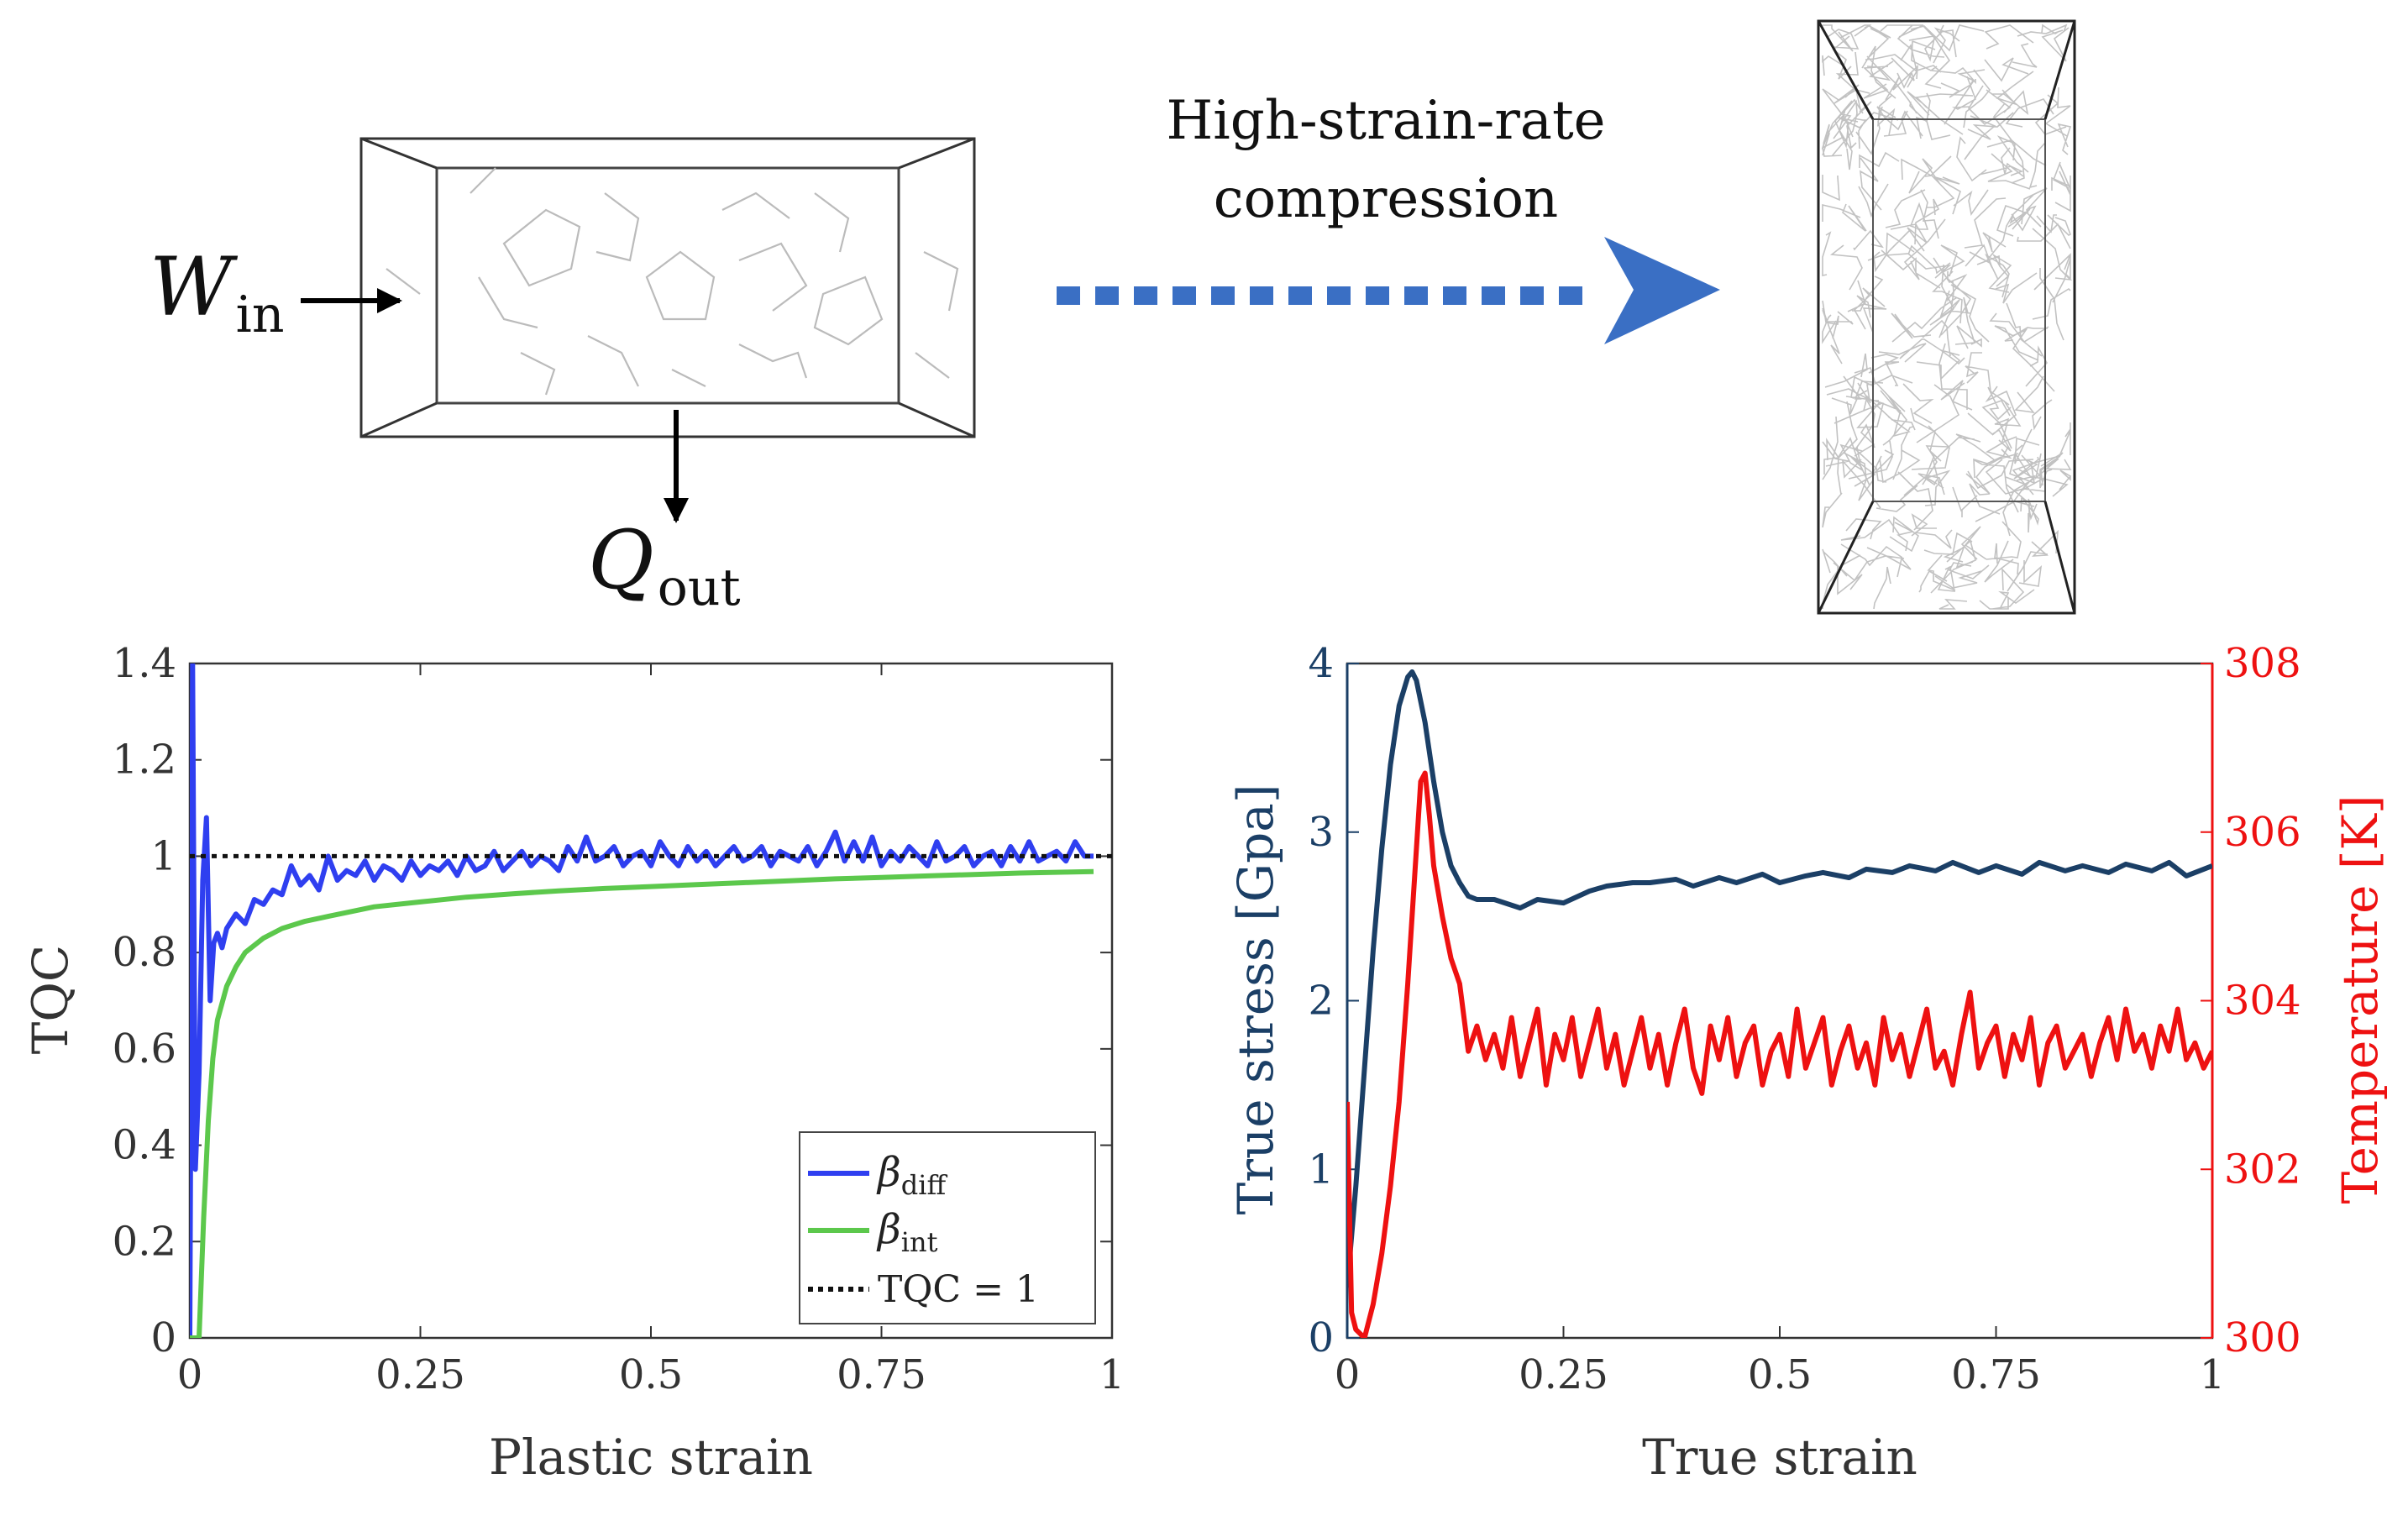 The image size is (2408, 1521). I want to click on legend-label-beta-diff: βdiff, so click(911, 1175).